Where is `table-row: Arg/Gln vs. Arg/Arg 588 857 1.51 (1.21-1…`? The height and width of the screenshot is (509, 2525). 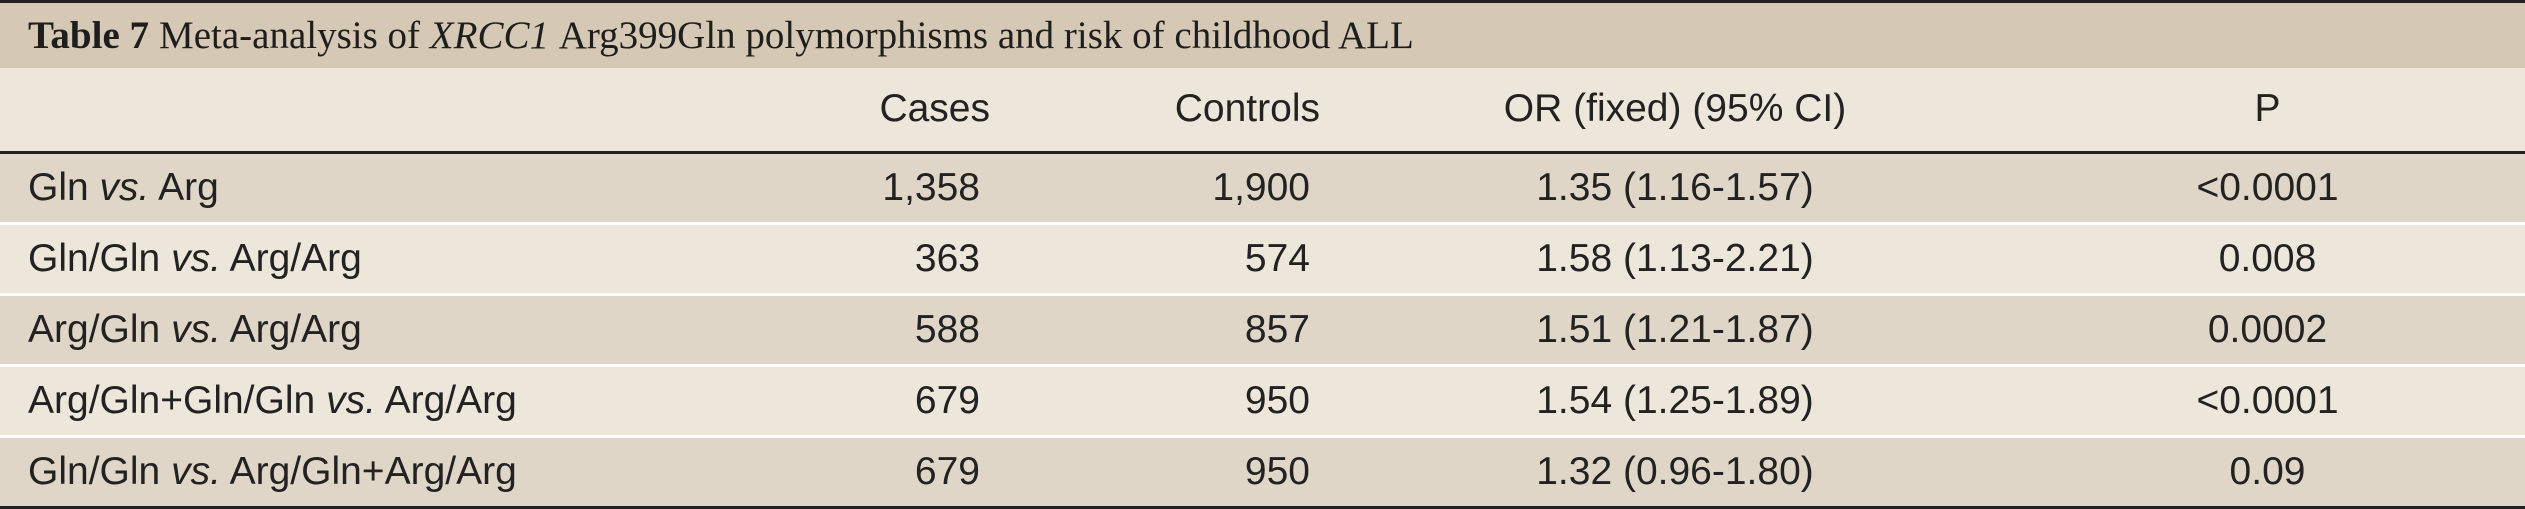
table-row: Arg/Gln vs. Arg/Arg 588 857 1.51 (1.21-1… is located at coordinates (1262, 330).